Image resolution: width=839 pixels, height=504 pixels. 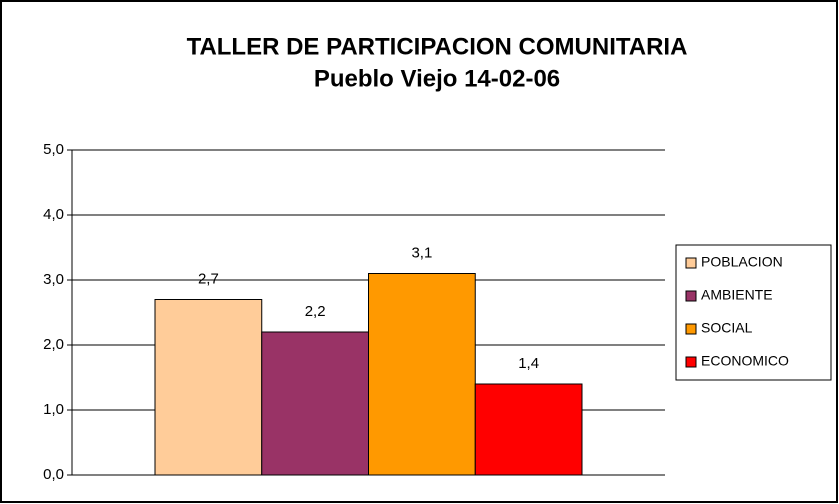 I want to click on y-tick-label: 0,0, so click(x=53, y=474).